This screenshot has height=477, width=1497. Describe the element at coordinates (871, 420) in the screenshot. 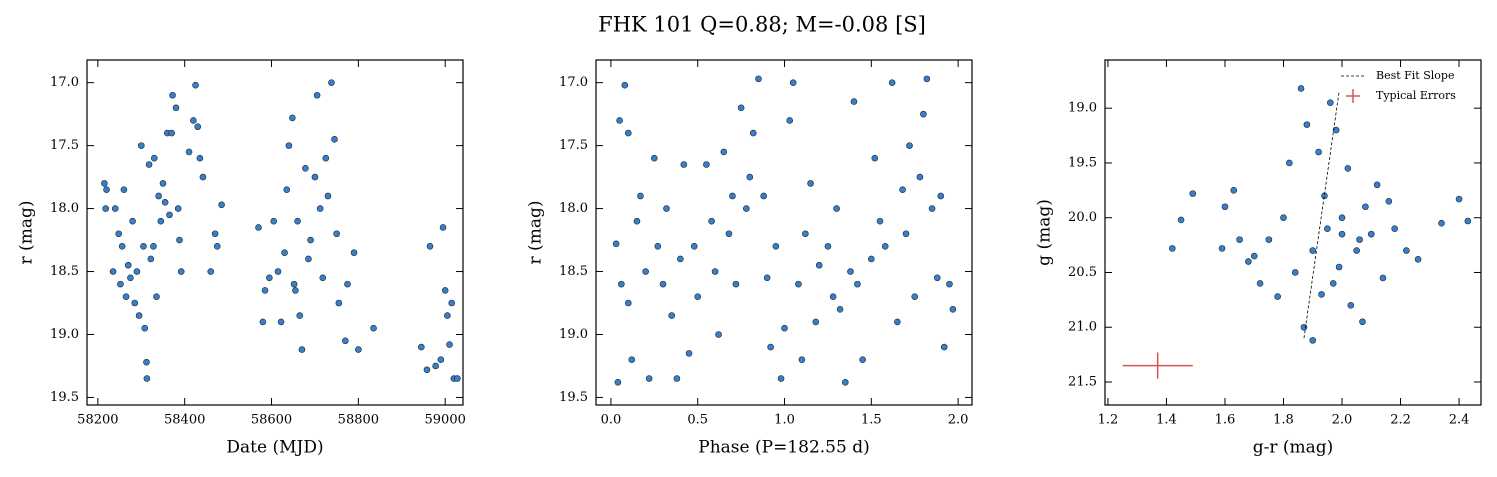

I see `x-tick-label: 1.5` at that location.